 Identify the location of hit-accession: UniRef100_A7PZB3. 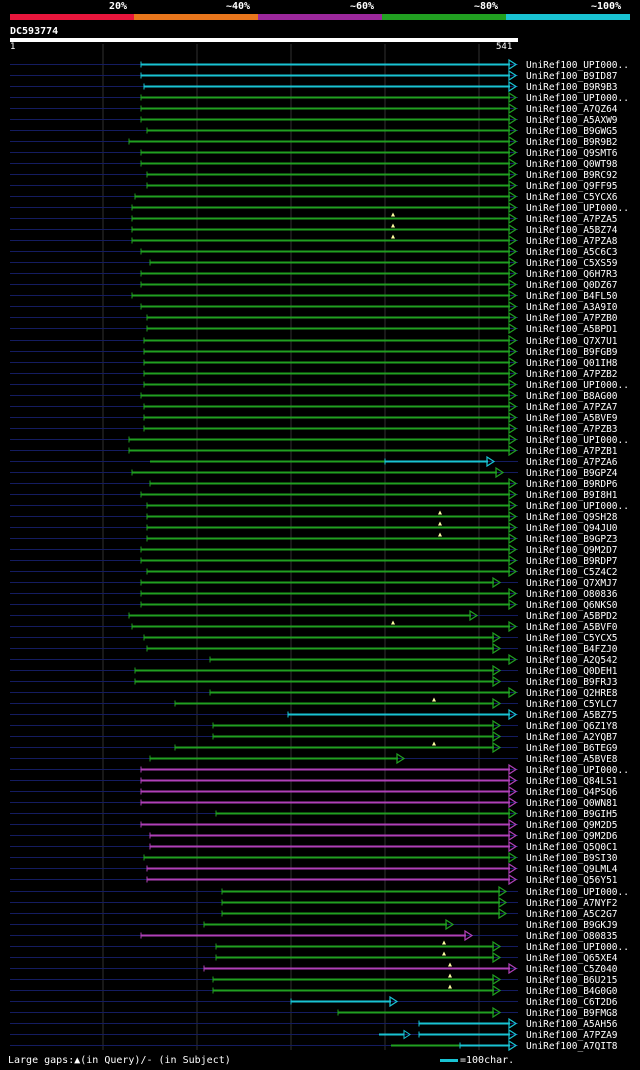
(572, 429).